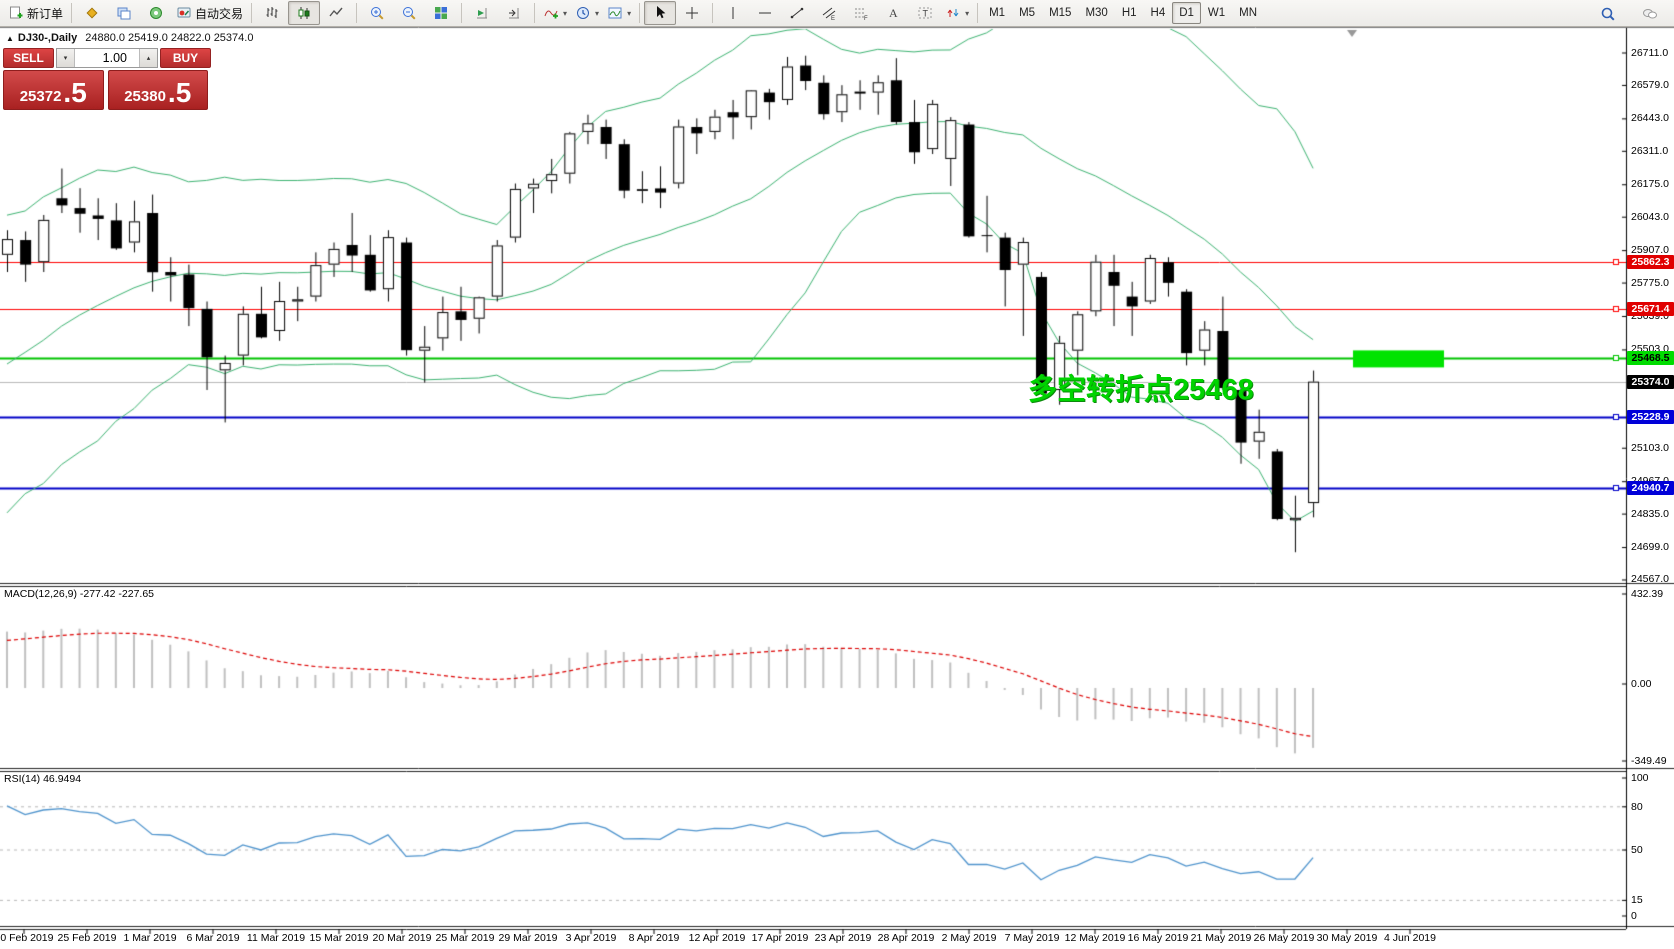 The height and width of the screenshot is (949, 1674). I want to click on svg-text: T, so click(926, 14).